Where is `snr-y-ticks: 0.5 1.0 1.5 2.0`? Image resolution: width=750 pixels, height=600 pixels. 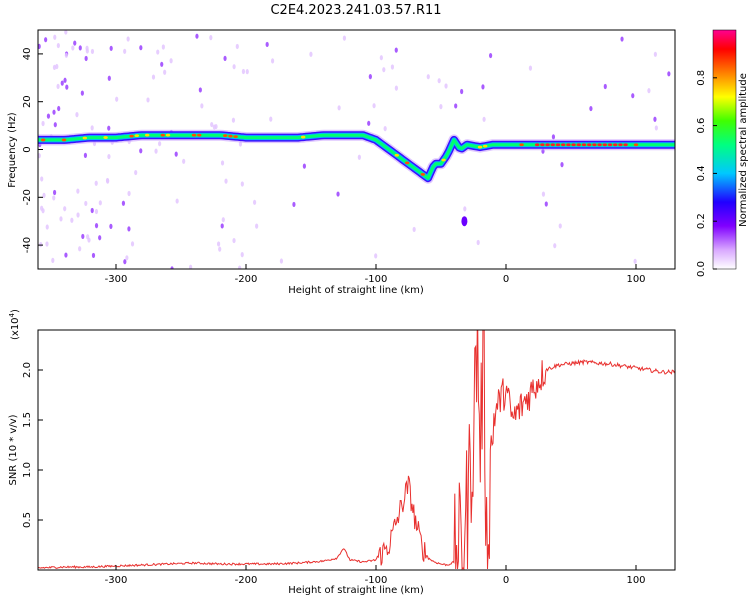 snr-y-ticks: 0.5 1.0 1.5 2.0 is located at coordinates (32, 445).